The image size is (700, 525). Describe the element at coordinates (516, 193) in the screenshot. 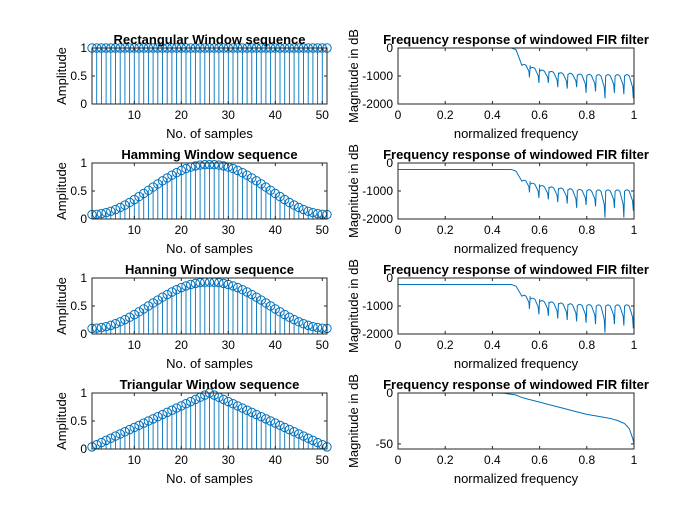

I see `response-line` at that location.